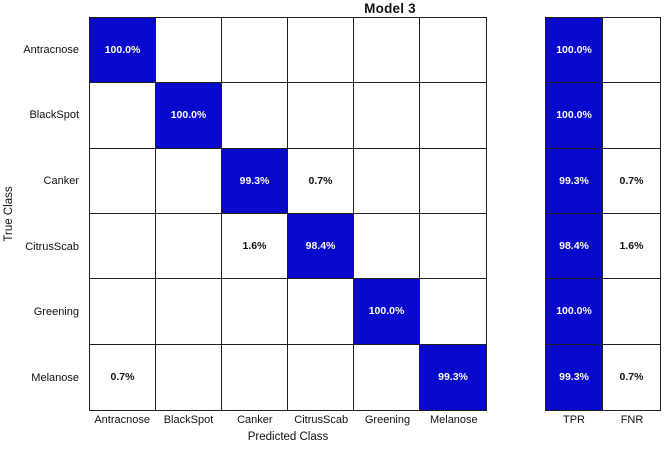 The image size is (667, 451). Describe the element at coordinates (574, 420) in the screenshot. I see `summary-column-label: TPR` at that location.